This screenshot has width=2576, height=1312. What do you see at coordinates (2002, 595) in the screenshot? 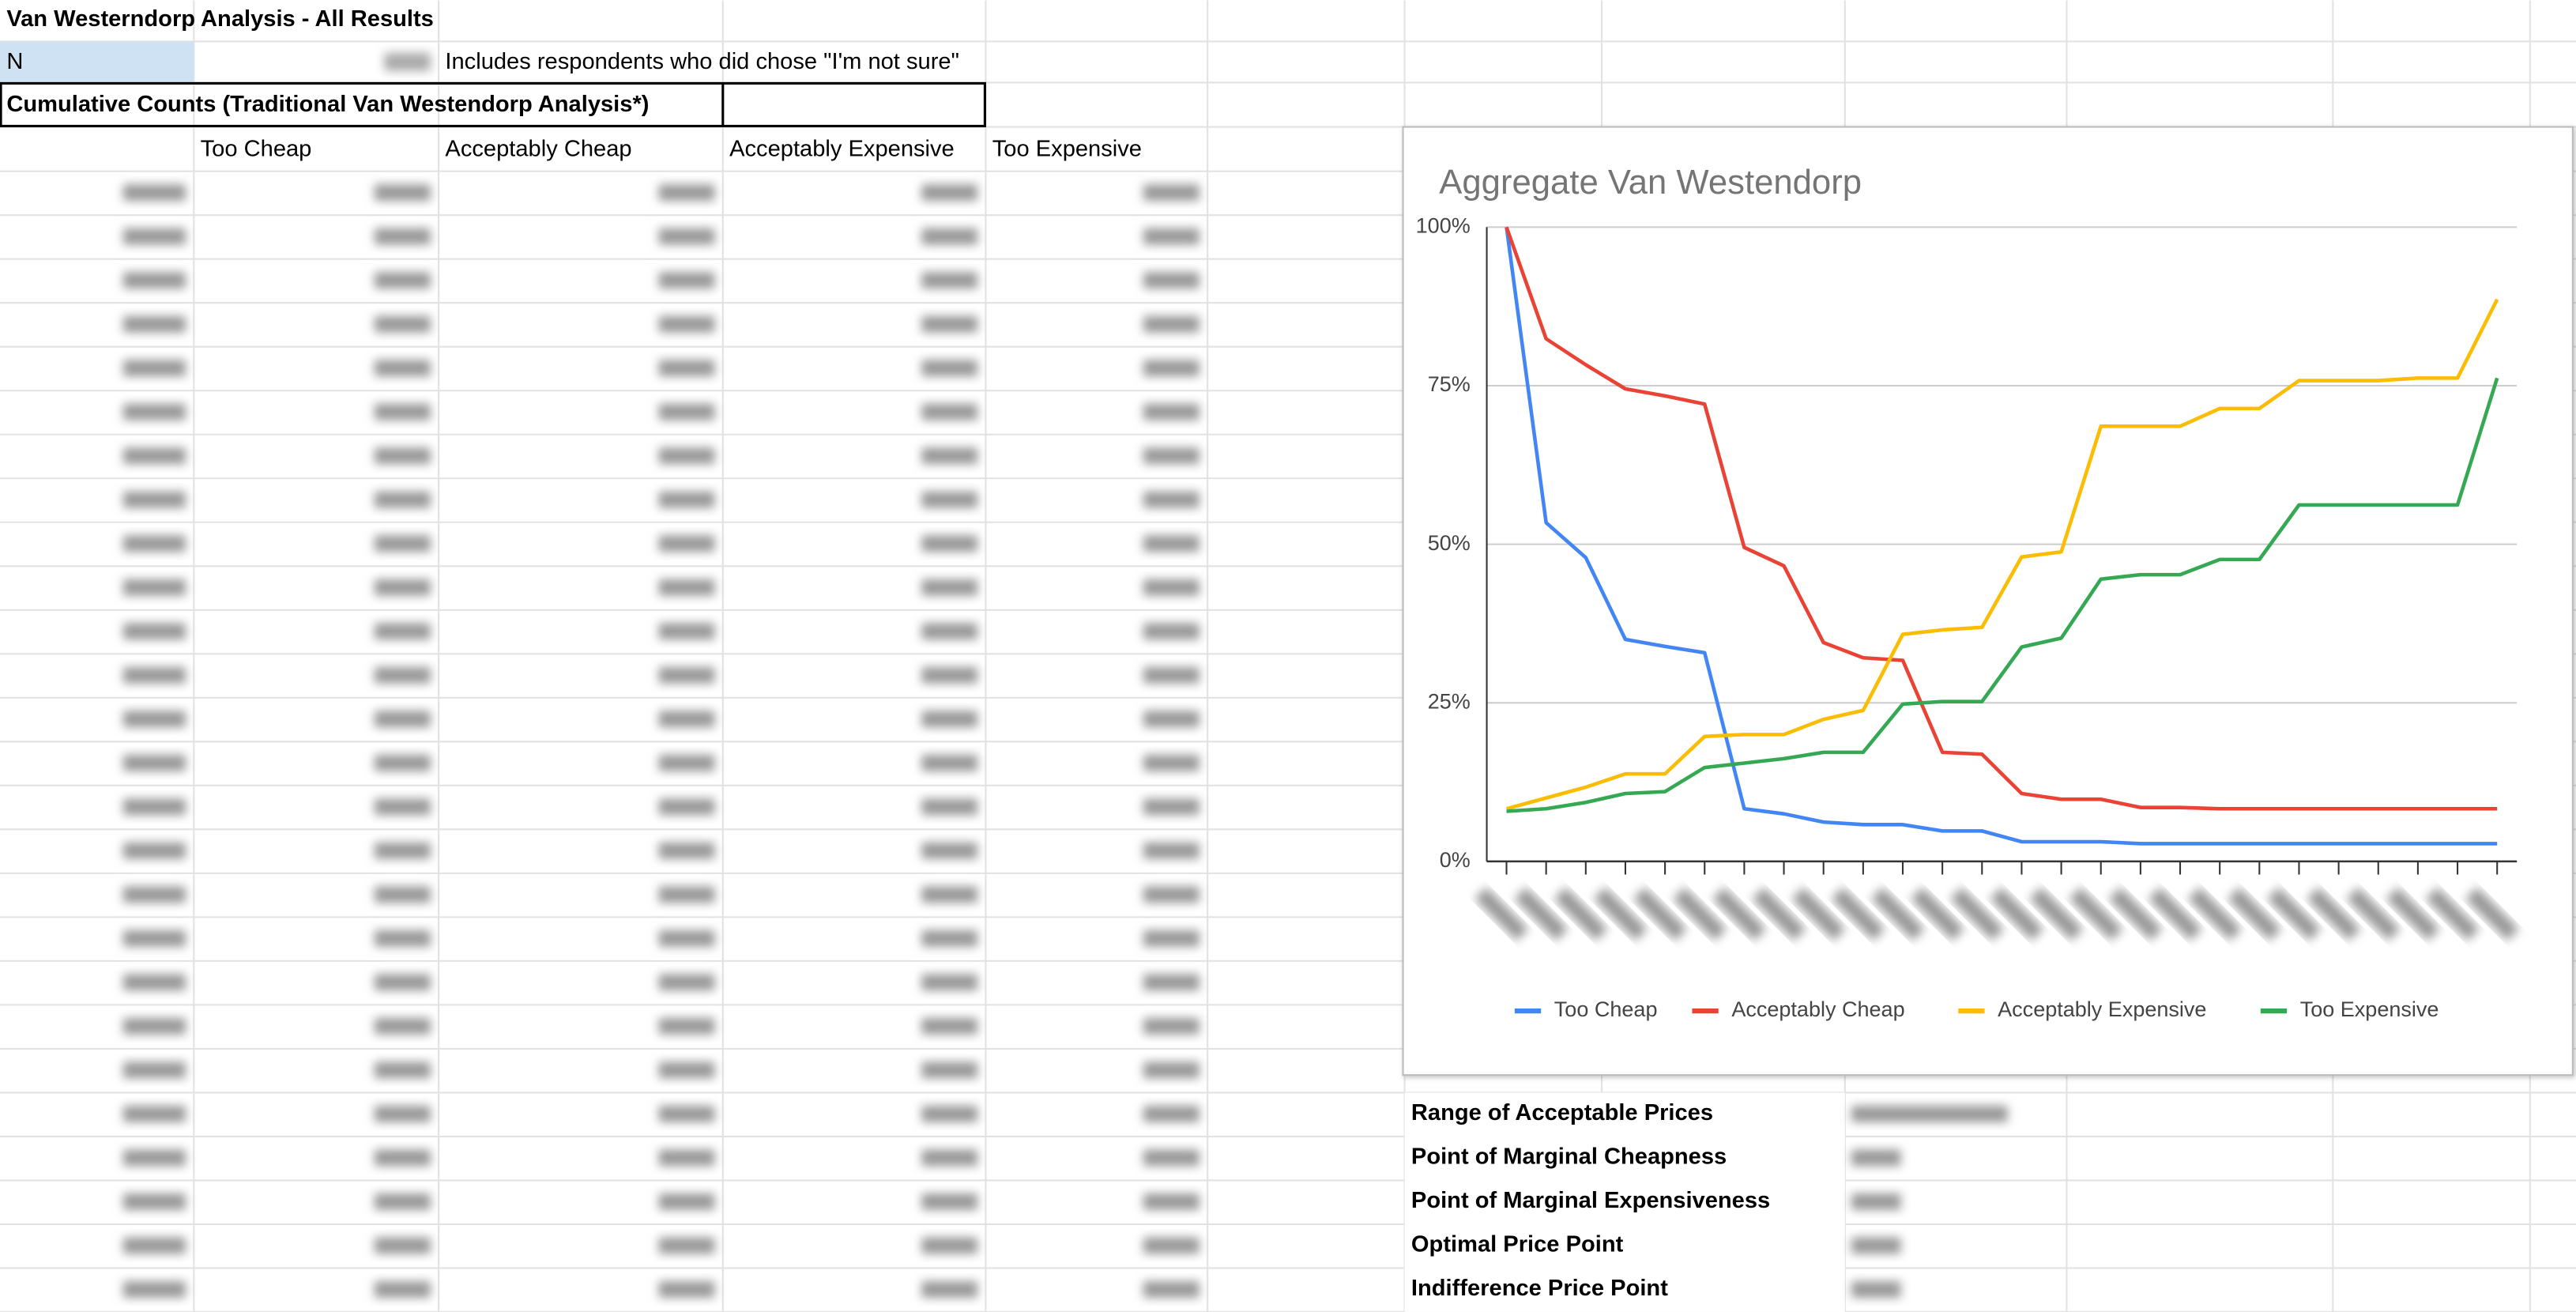
I see `series-line` at bounding box center [2002, 595].